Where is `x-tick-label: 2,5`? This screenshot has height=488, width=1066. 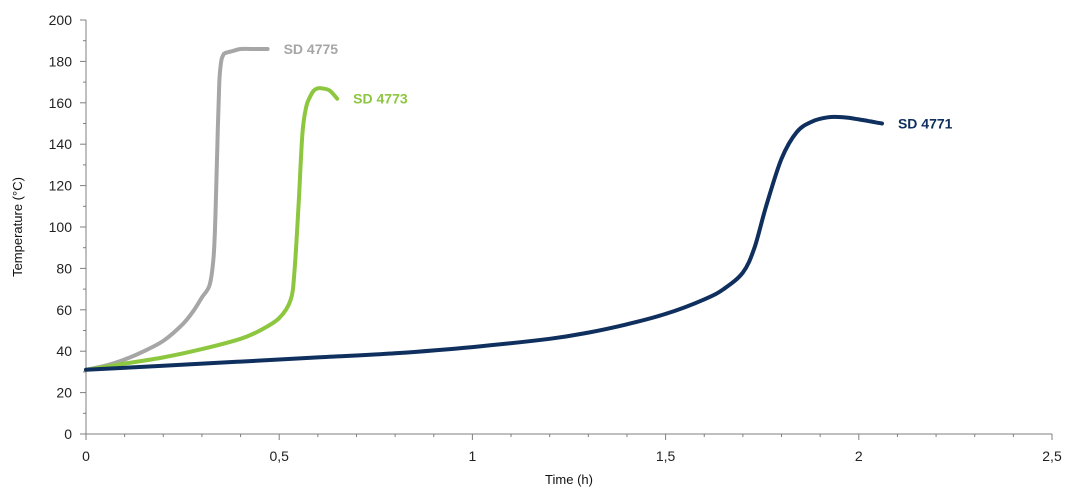
x-tick-label: 2,5 is located at coordinates (1052, 456).